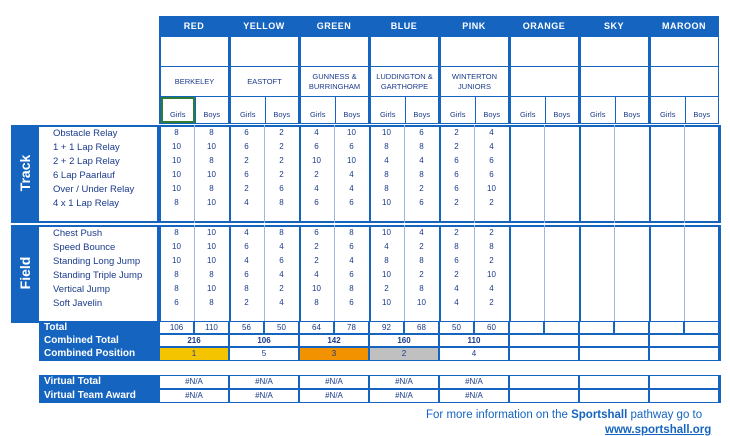 The width and height of the screenshot is (730, 436). I want to click on team-header-sky: SKY, so click(613, 26).